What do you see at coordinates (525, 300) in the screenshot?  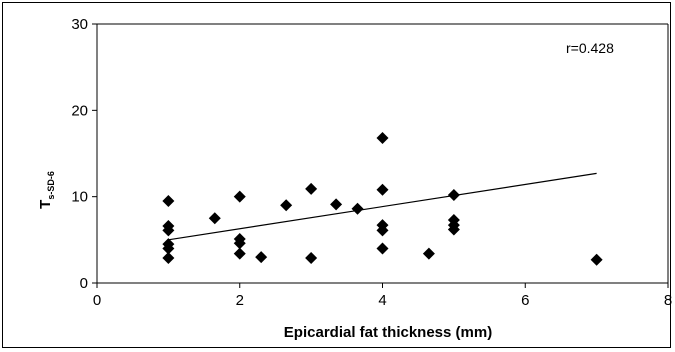 I see `x-tick-label: 6` at bounding box center [525, 300].